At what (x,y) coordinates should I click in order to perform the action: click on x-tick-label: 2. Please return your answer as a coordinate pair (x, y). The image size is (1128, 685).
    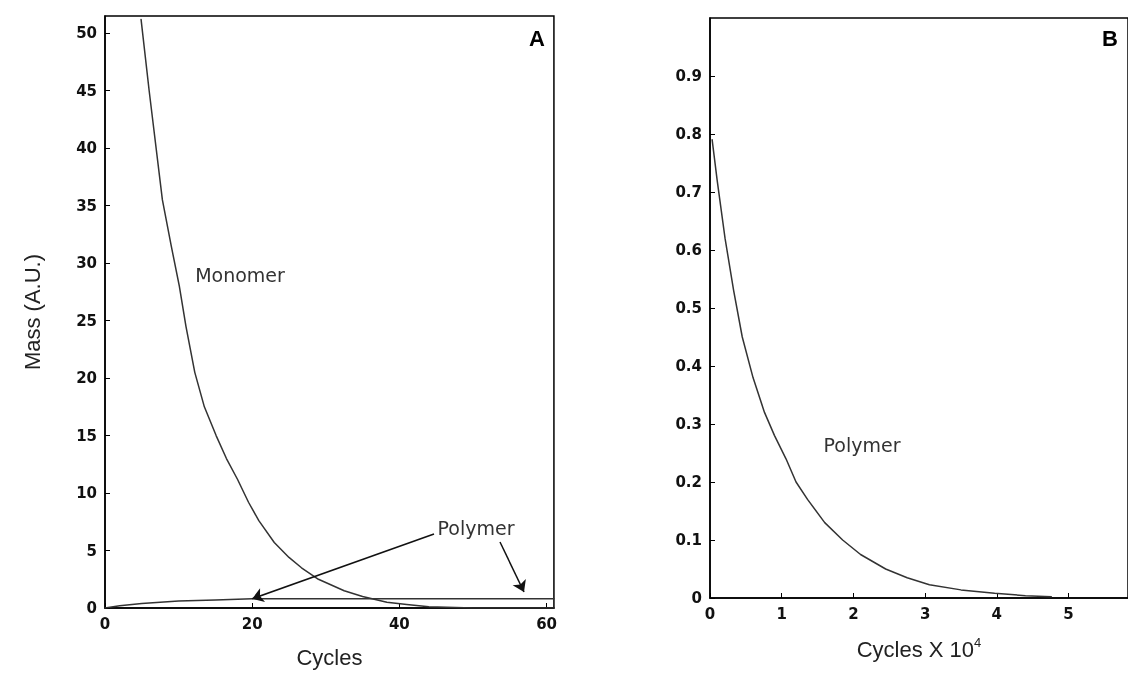
    Looking at the image, I should click on (853, 613).